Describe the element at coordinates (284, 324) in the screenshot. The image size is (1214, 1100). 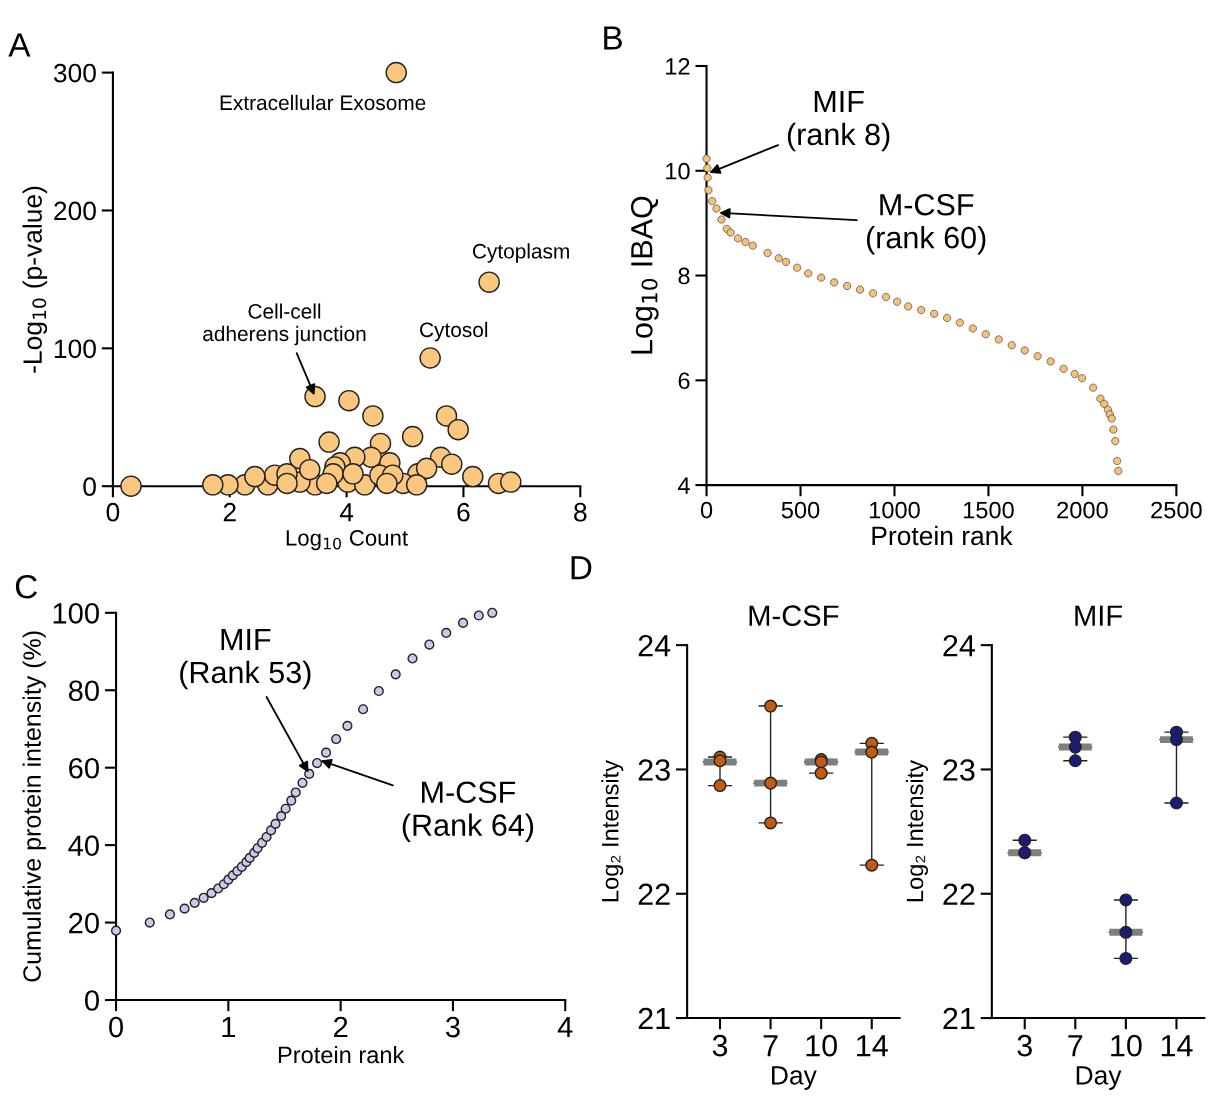
I see `annotation: Cell-cell adherens junction` at that location.